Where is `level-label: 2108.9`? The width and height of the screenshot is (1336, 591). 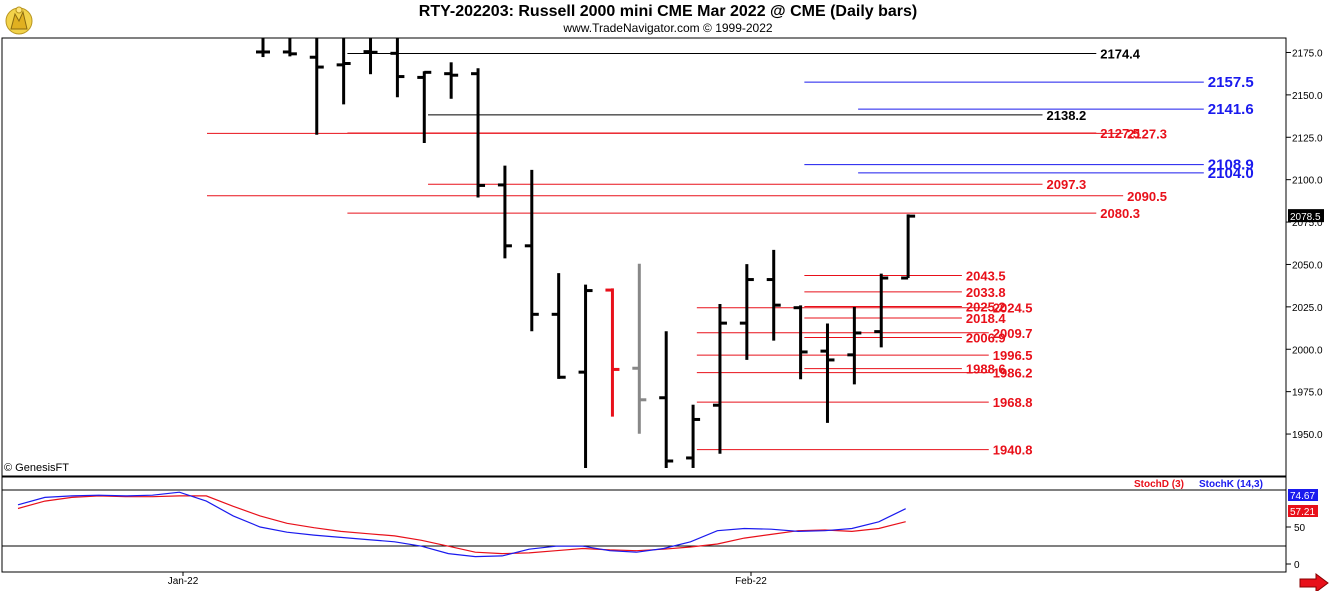 level-label: 2108.9 is located at coordinates (1231, 165).